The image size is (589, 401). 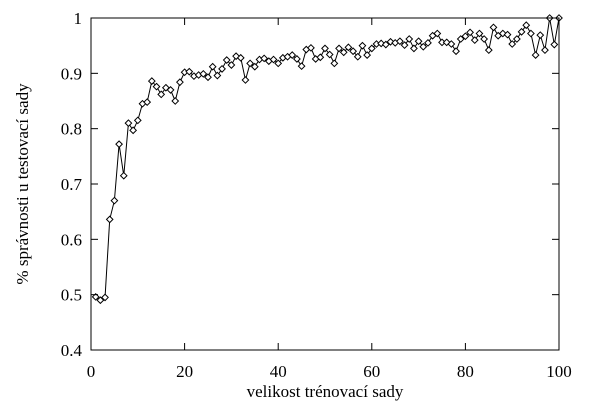 What do you see at coordinates (278, 371) in the screenshot?
I see `x-tick-label: 40` at bounding box center [278, 371].